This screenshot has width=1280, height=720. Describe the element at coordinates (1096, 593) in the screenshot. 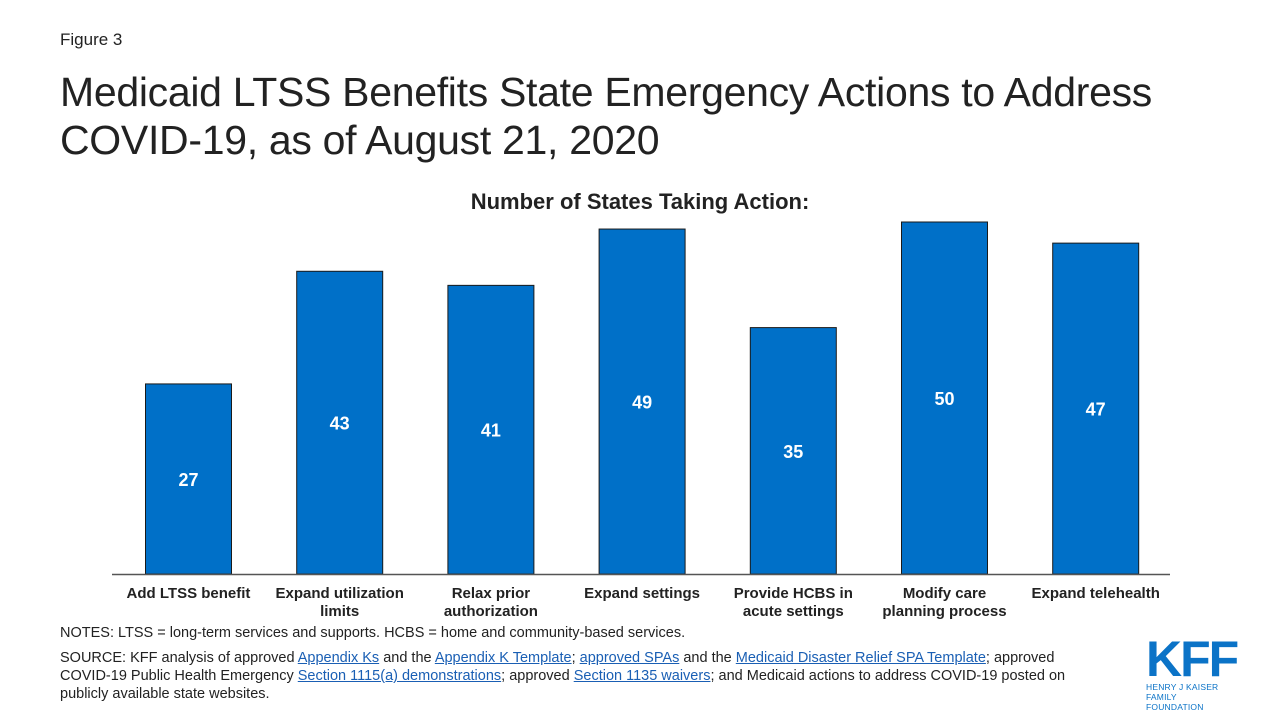

I see `category-label: Expand telehealth` at that location.